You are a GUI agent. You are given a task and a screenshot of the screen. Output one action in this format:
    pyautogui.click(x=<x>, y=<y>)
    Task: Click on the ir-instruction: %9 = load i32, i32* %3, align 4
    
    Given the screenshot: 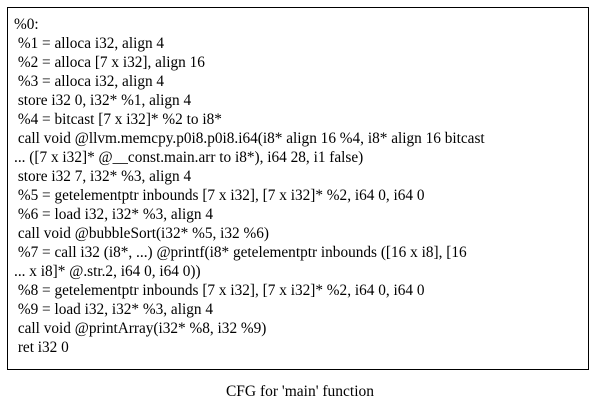 What is the action you would take?
    pyautogui.click(x=113, y=309)
    